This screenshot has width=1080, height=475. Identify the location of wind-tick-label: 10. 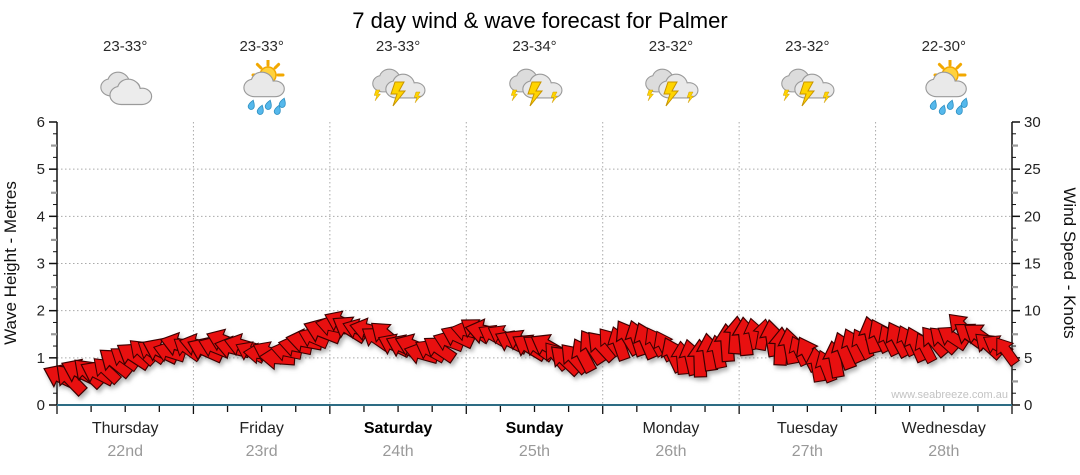
(1032, 311).